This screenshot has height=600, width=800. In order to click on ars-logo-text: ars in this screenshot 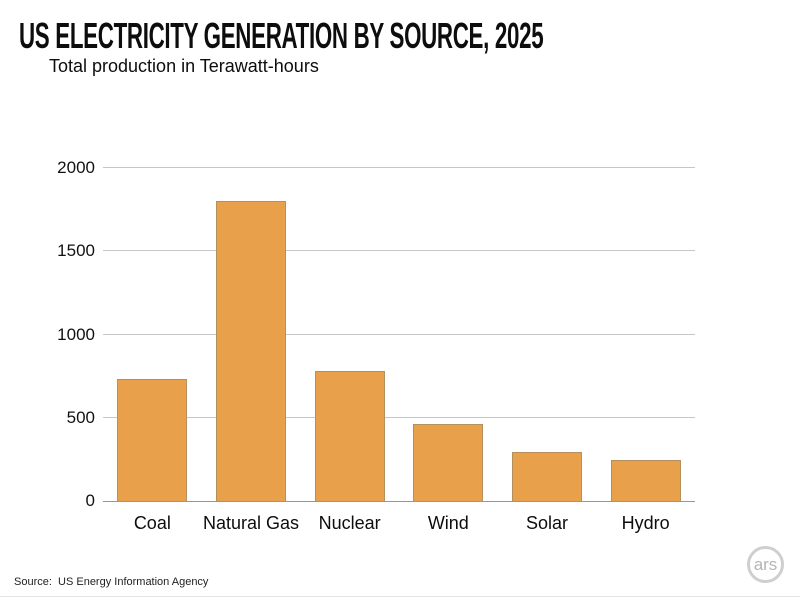, I will do `click(765, 564)`.